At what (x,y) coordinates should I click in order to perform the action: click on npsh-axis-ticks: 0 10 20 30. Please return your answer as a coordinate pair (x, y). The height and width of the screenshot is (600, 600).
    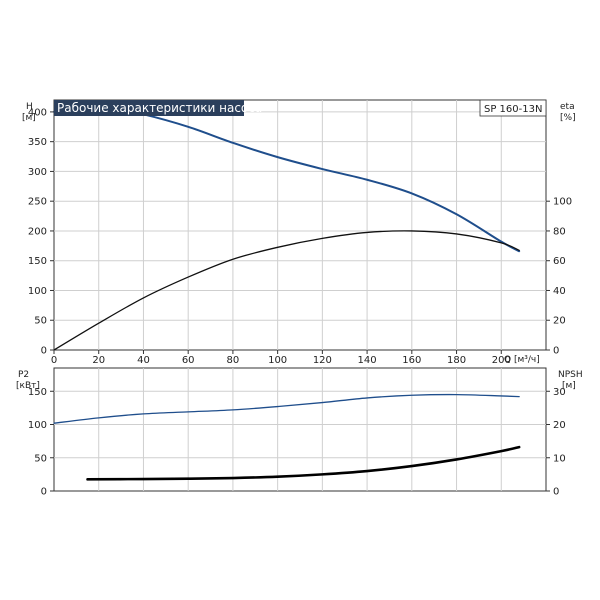
    Looking at the image, I should click on (556, 442).